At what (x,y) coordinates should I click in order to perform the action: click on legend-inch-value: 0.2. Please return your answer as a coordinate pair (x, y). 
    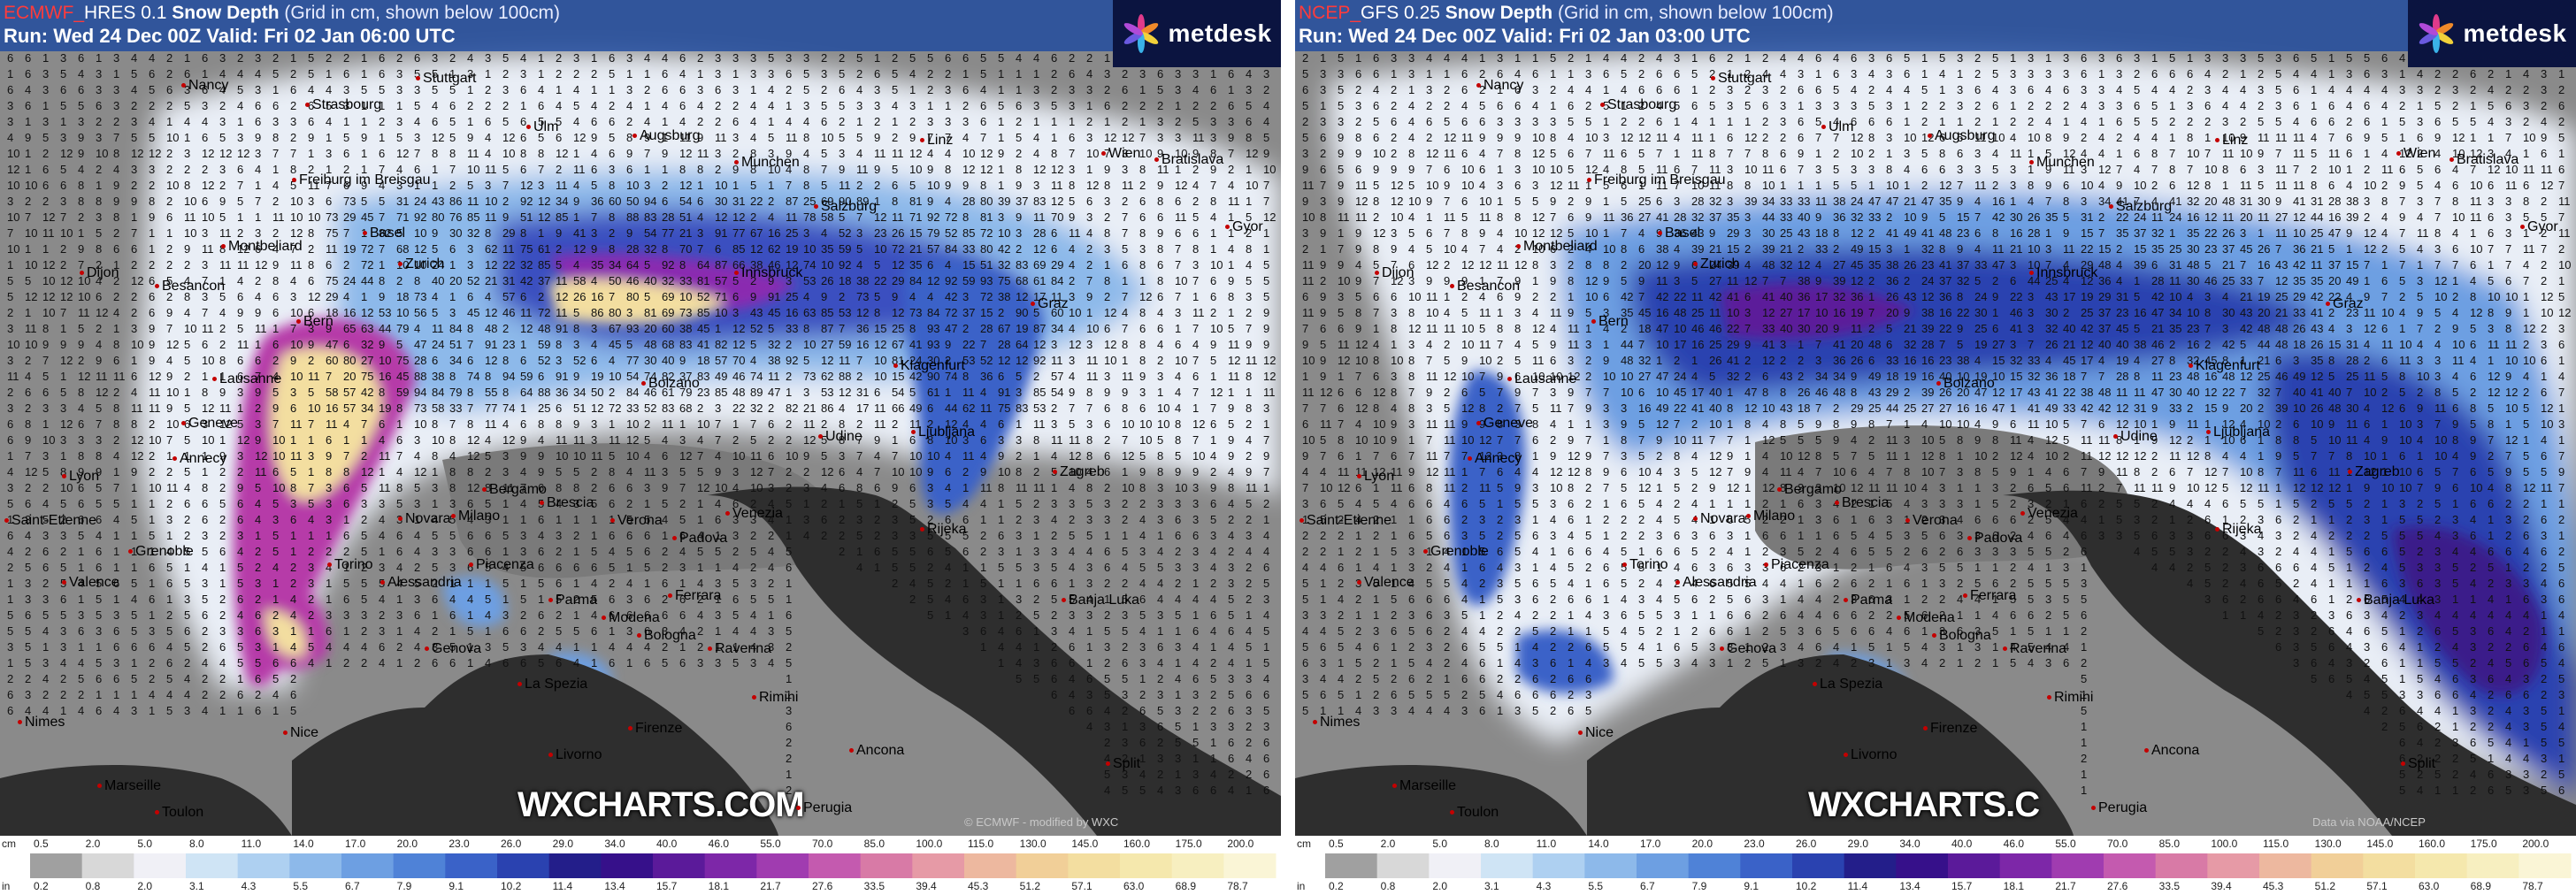
    Looking at the image, I should click on (41, 886).